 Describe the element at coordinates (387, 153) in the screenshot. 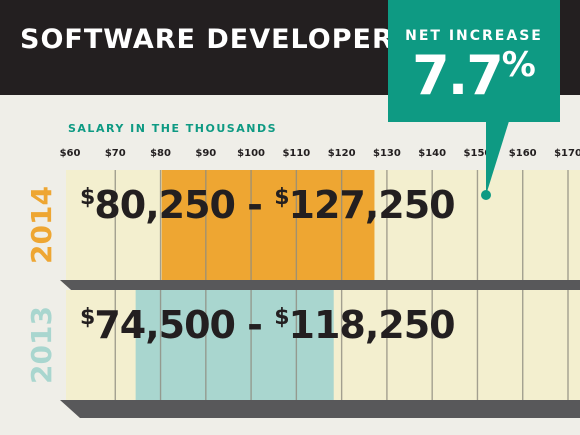

I see `x-tick-label: $130` at that location.